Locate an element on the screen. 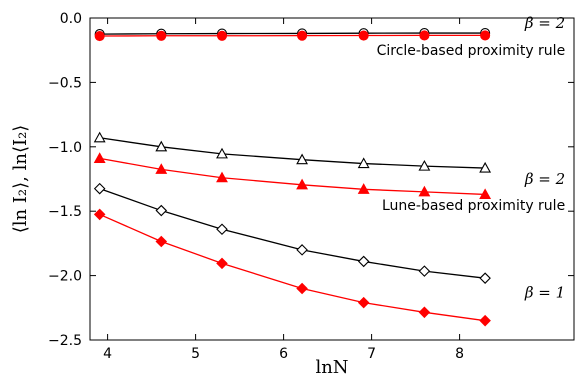  y-tick-label: −0.5 is located at coordinates (65, 83).